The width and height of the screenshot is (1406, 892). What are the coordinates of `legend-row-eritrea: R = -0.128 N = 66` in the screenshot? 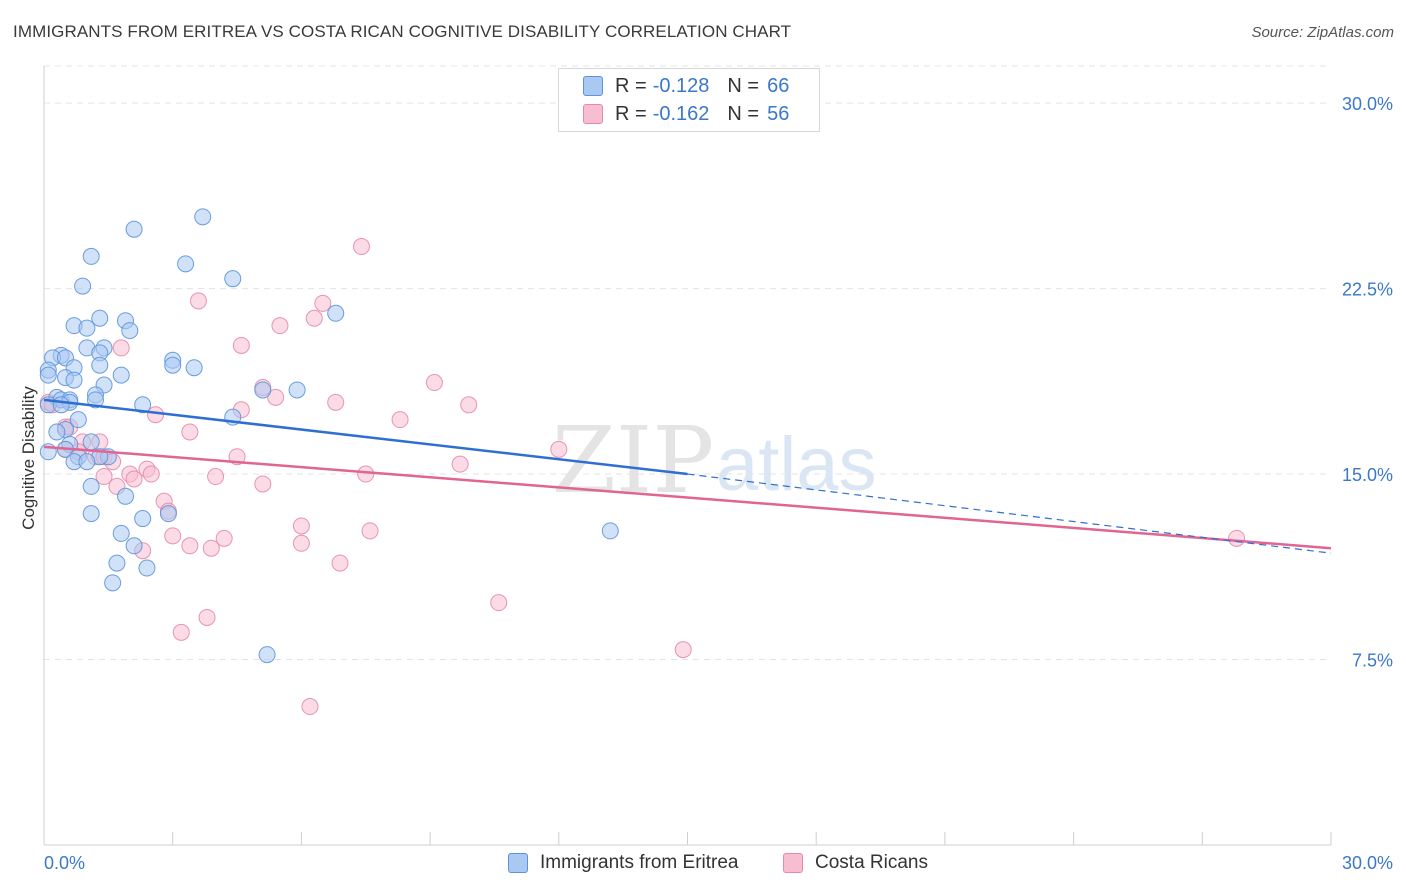 It's located at (686, 86).